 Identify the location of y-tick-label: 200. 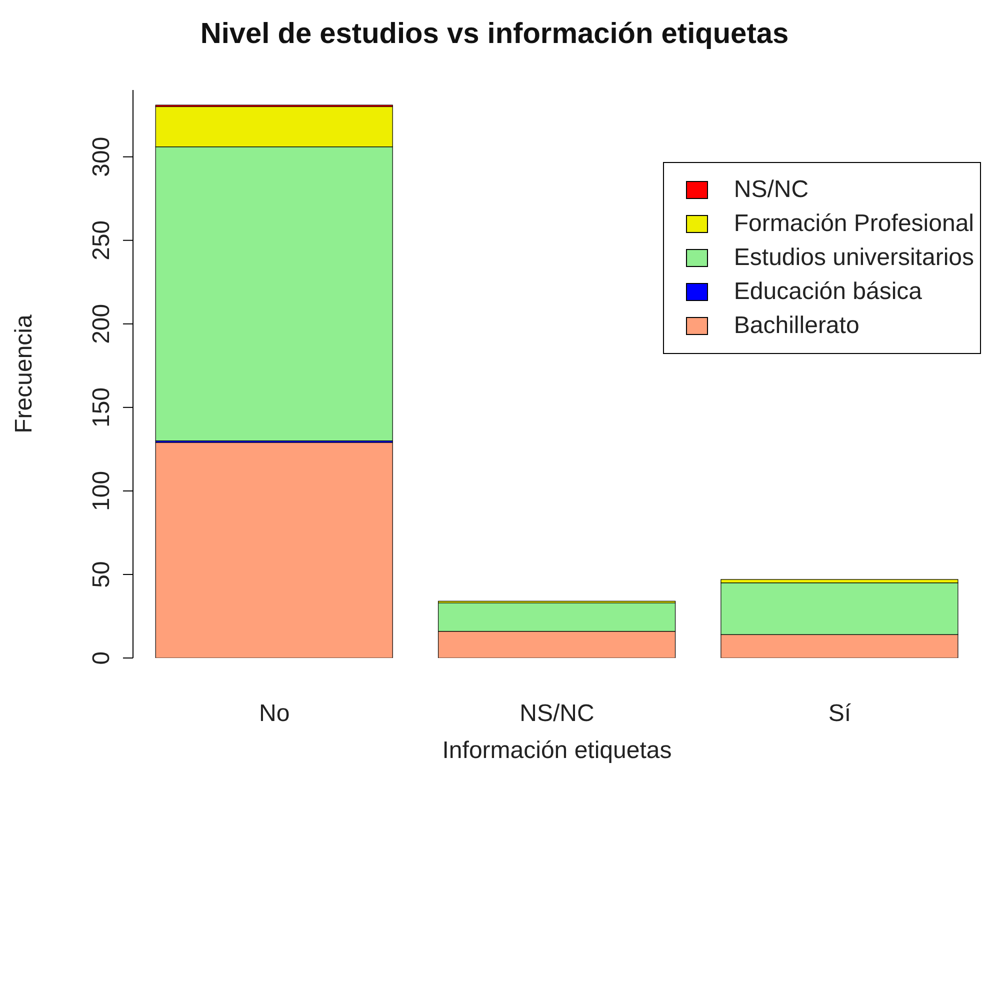
(101, 324).